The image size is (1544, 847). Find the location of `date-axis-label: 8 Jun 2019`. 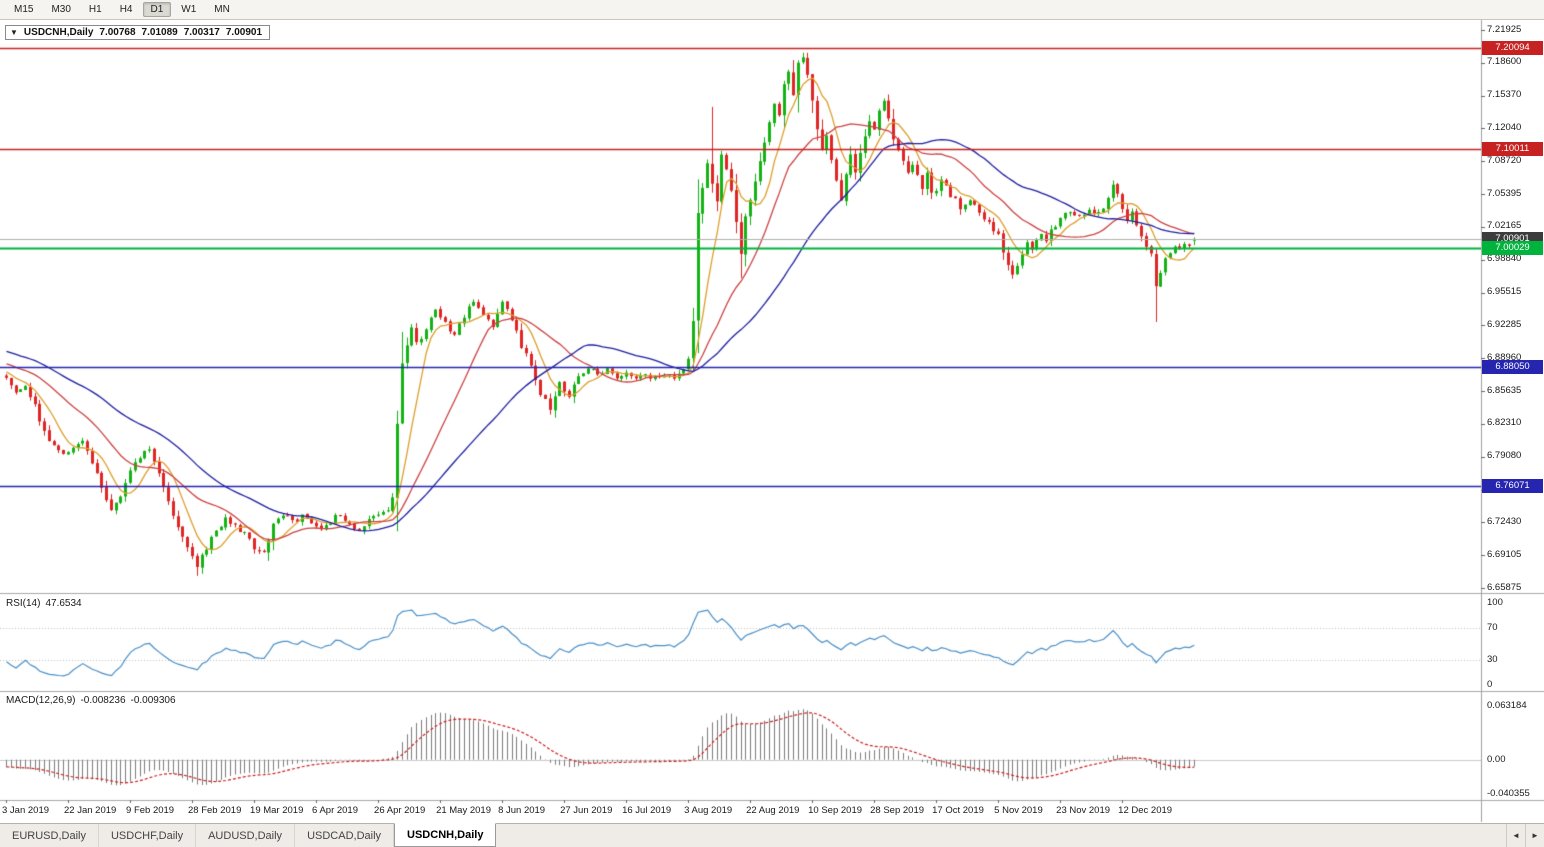

date-axis-label: 8 Jun 2019 is located at coordinates (522, 810).